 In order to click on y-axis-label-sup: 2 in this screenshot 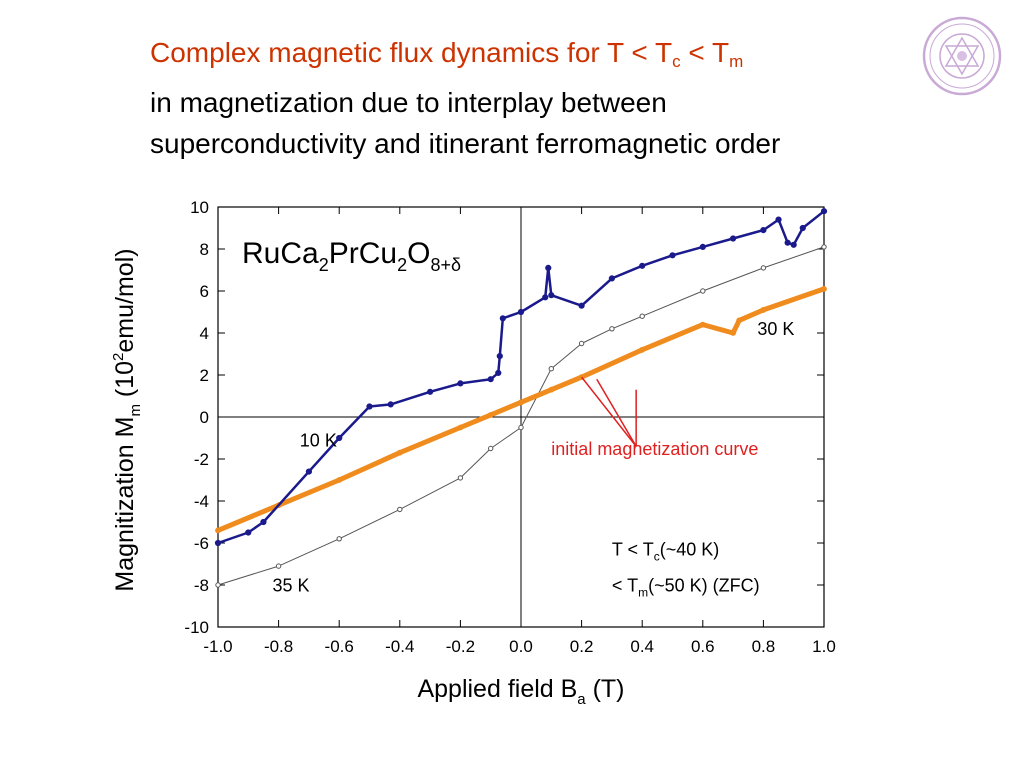, I will do `click(118, 357)`.